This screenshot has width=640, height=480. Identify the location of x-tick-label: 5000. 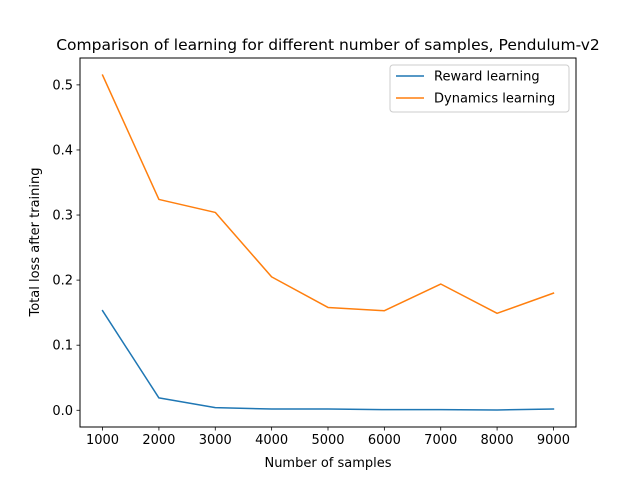
(327, 440).